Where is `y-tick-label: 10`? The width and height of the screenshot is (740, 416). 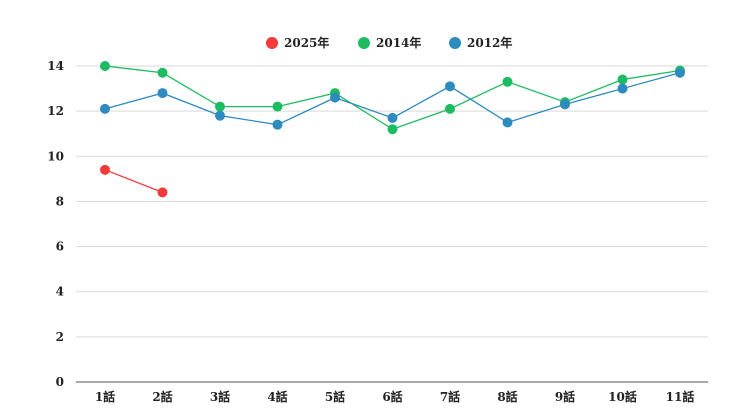 y-tick-label: 10 is located at coordinates (55, 156).